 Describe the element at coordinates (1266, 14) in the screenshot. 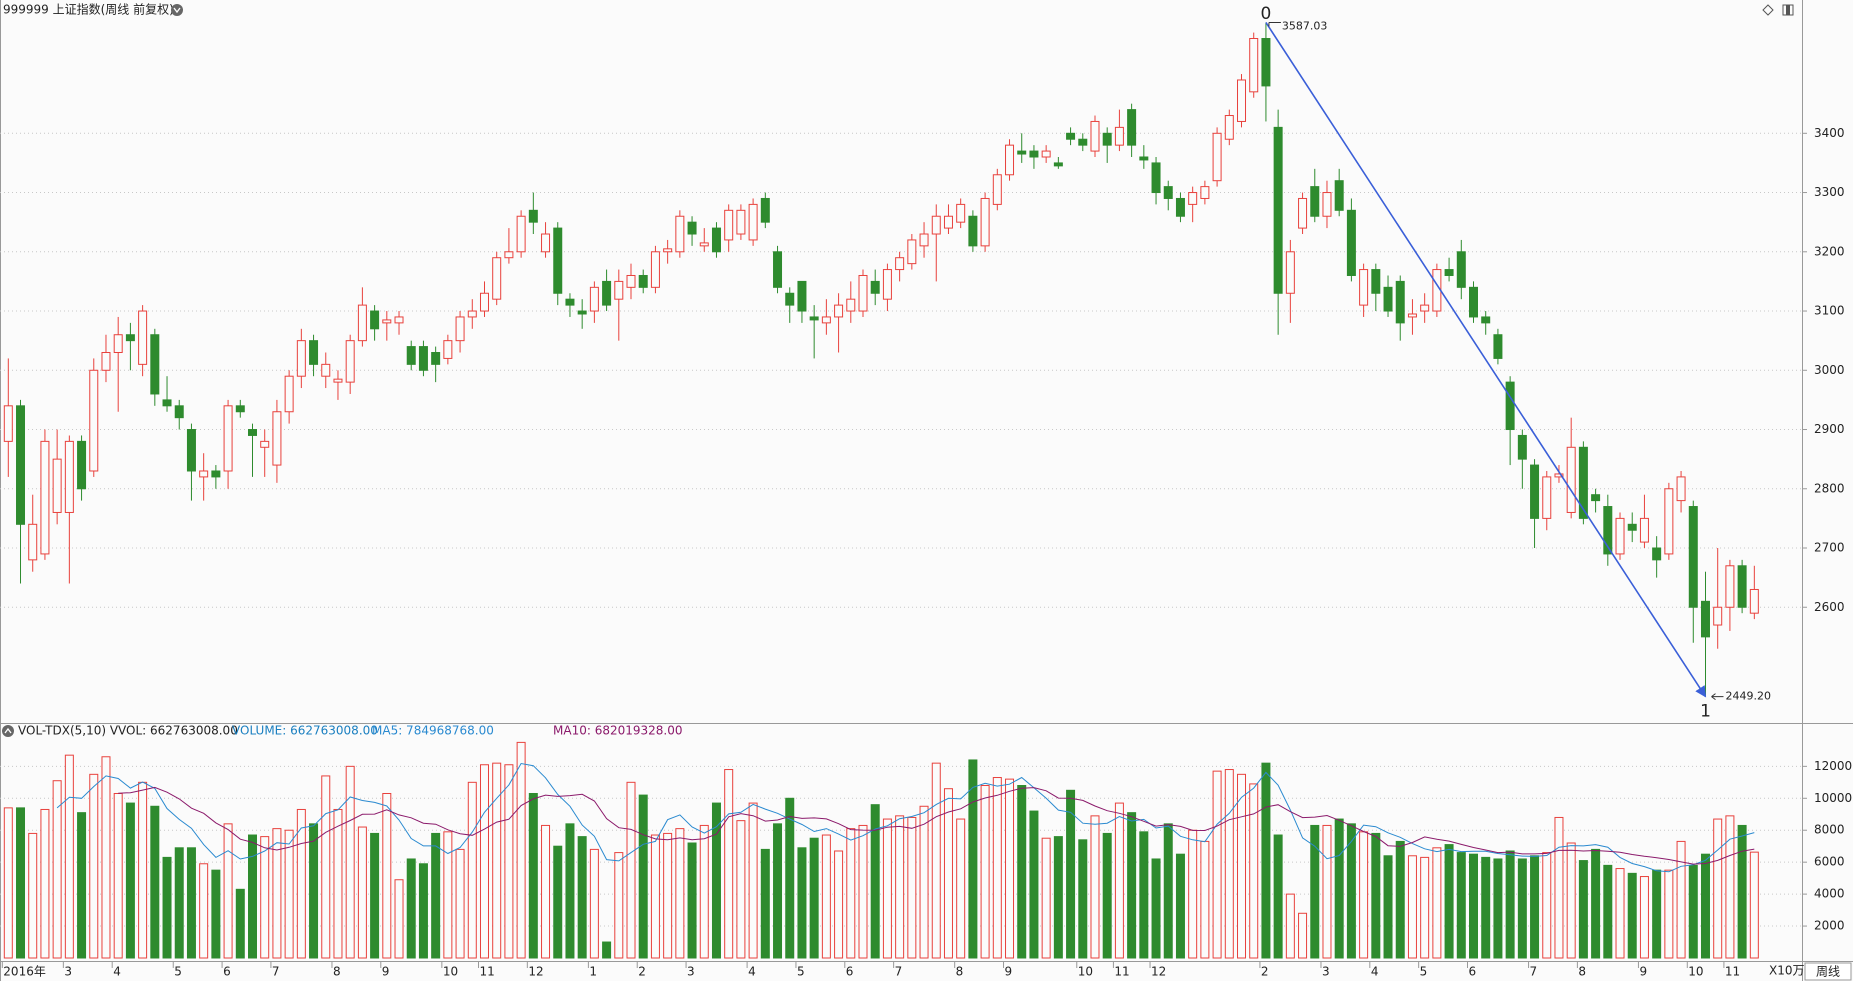

I see `peak-mark: 0` at that location.